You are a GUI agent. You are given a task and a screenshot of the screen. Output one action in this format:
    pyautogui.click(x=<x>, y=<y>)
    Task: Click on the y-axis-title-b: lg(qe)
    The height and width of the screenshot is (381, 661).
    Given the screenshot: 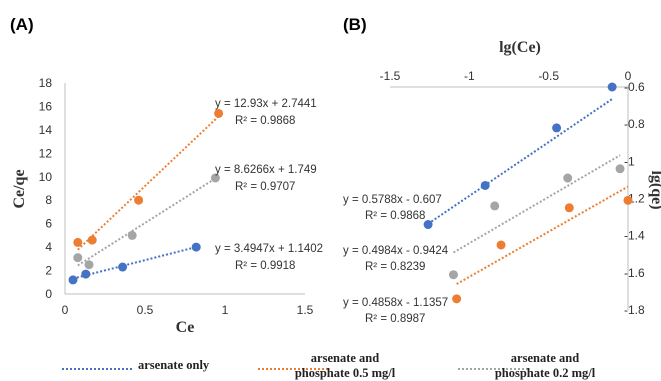 What is the action you would take?
    pyautogui.click(x=654, y=189)
    